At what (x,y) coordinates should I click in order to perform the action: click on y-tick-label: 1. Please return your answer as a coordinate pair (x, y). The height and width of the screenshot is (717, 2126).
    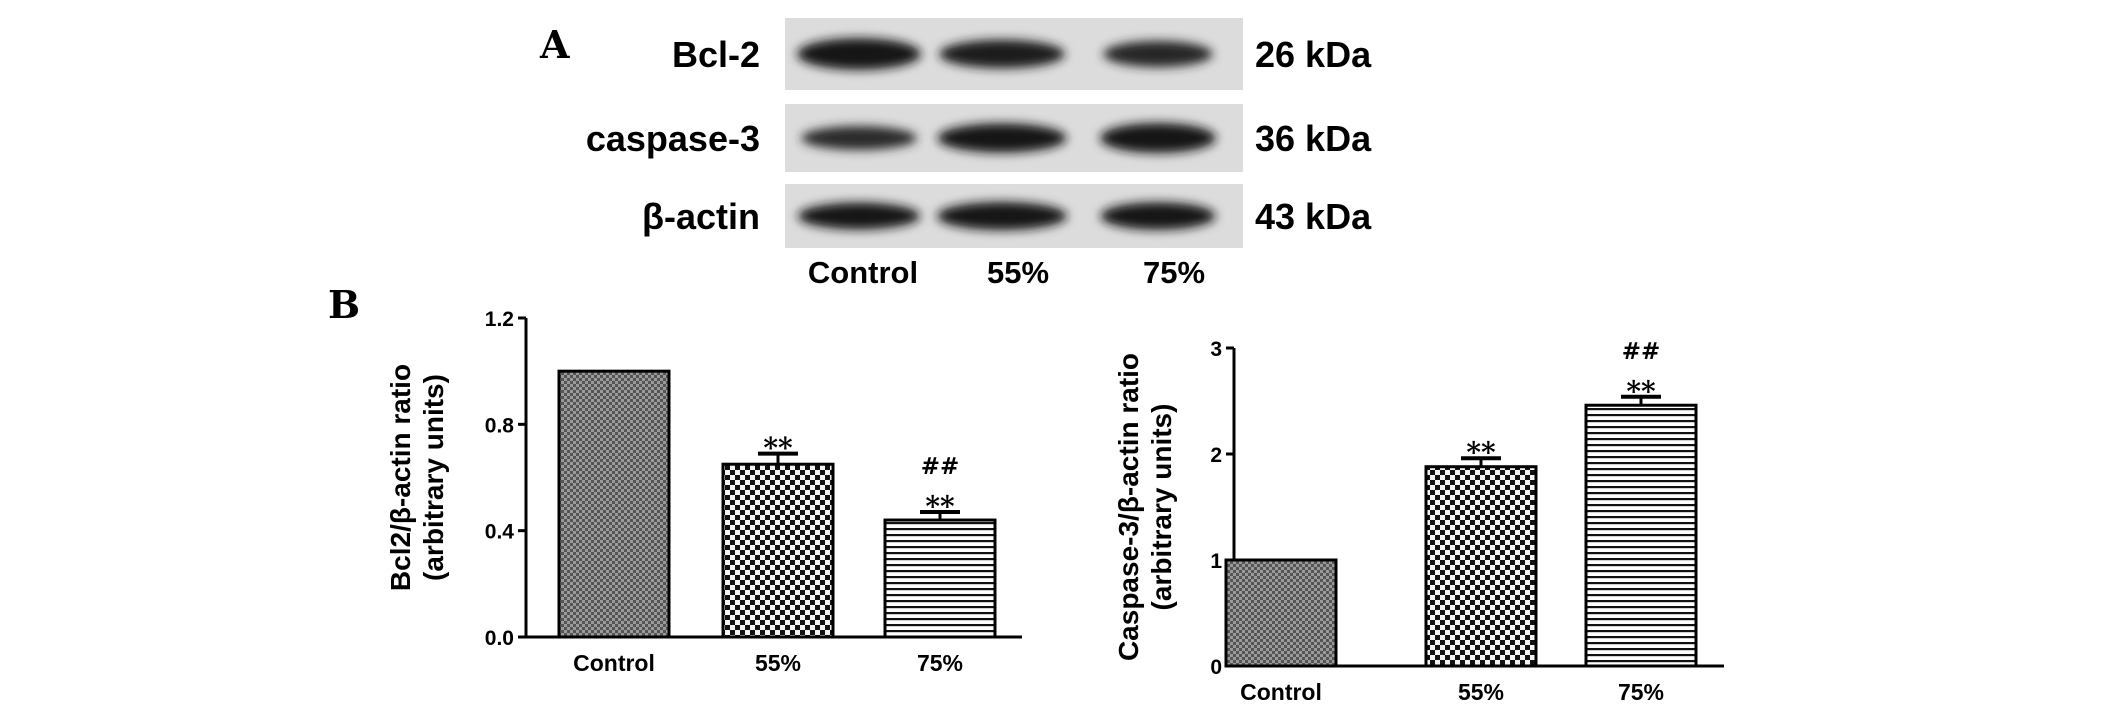
    Looking at the image, I should click on (1216, 561).